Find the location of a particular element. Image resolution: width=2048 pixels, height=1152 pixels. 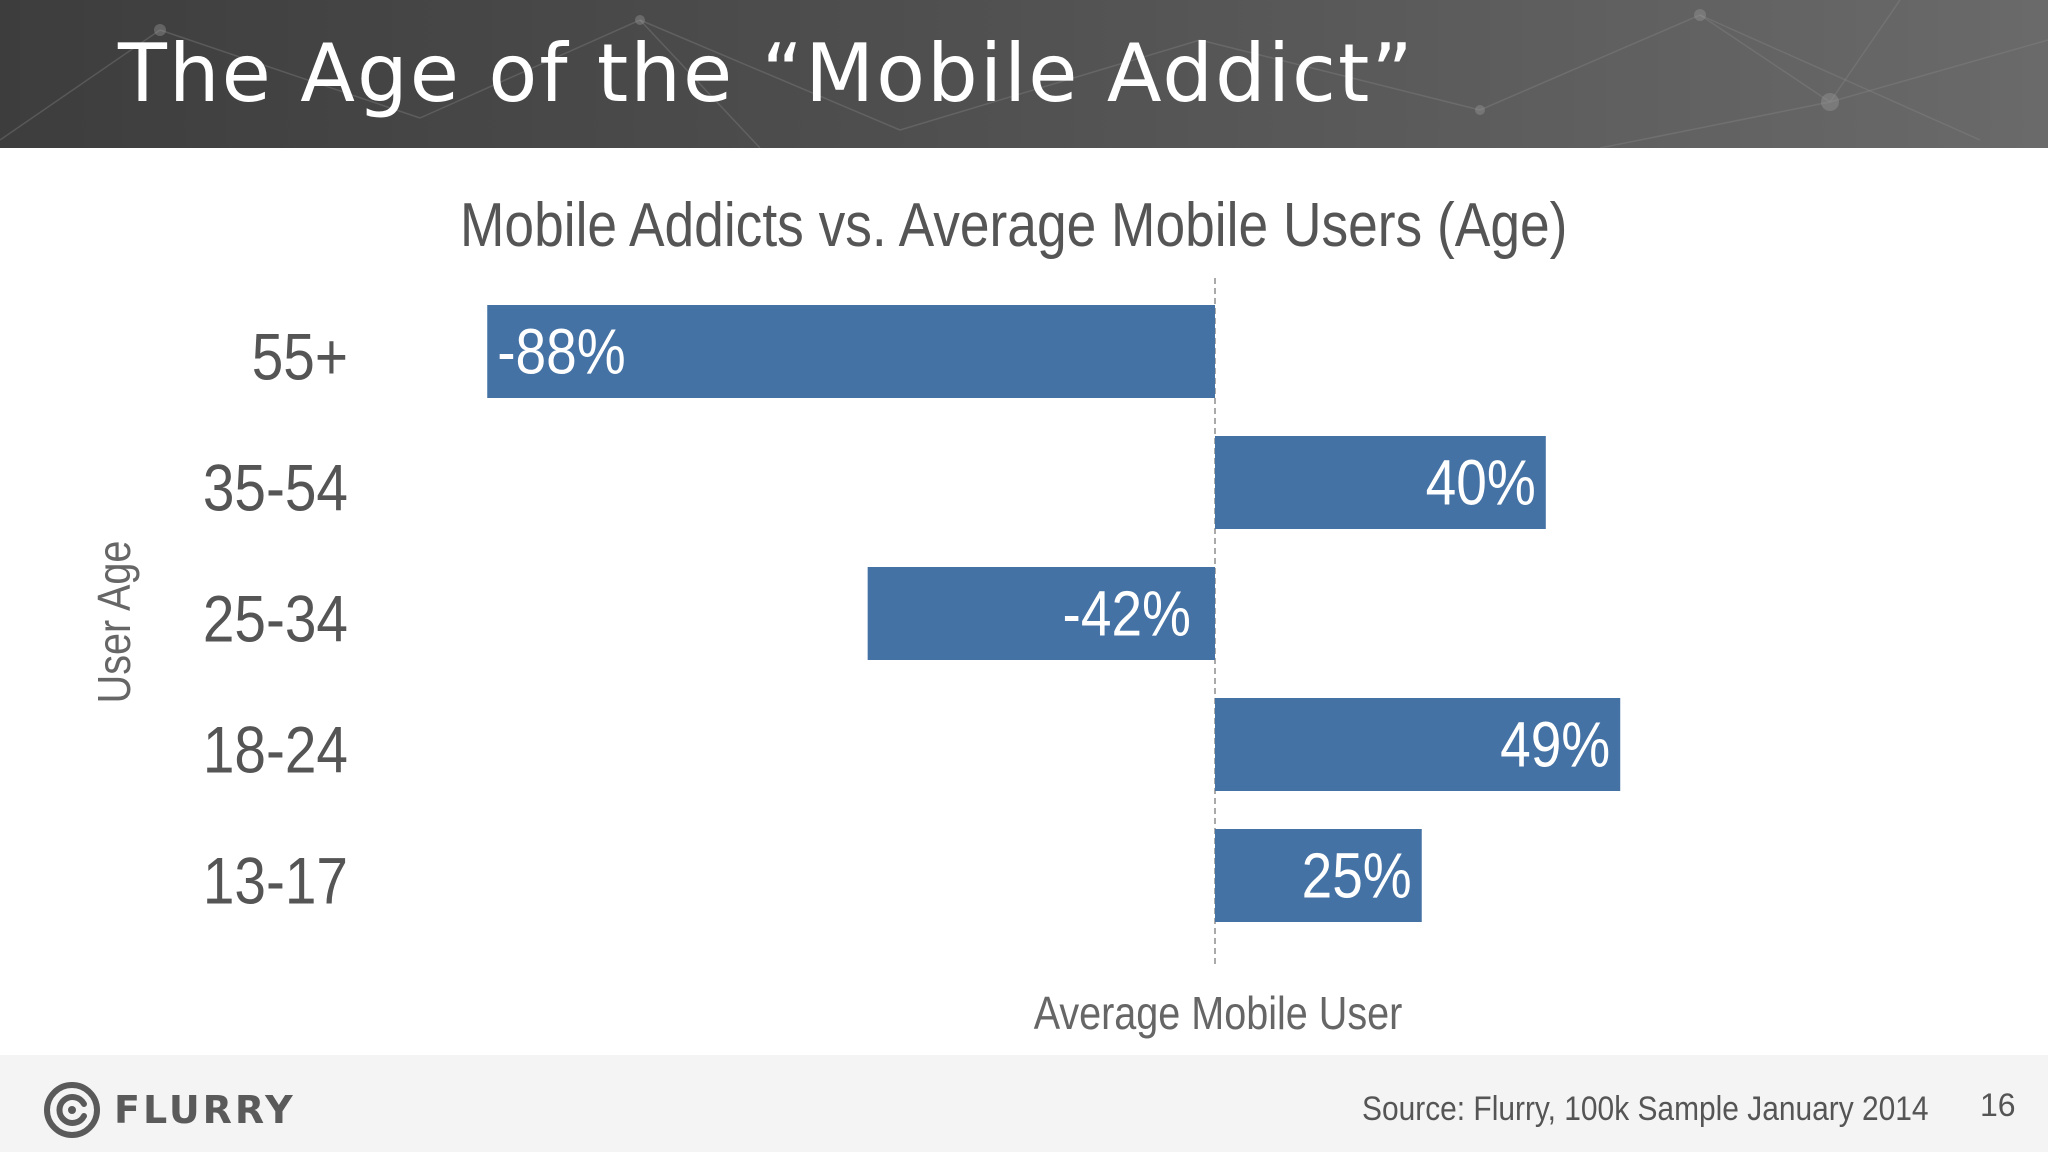

page-number: 16 is located at coordinates (1998, 1105).